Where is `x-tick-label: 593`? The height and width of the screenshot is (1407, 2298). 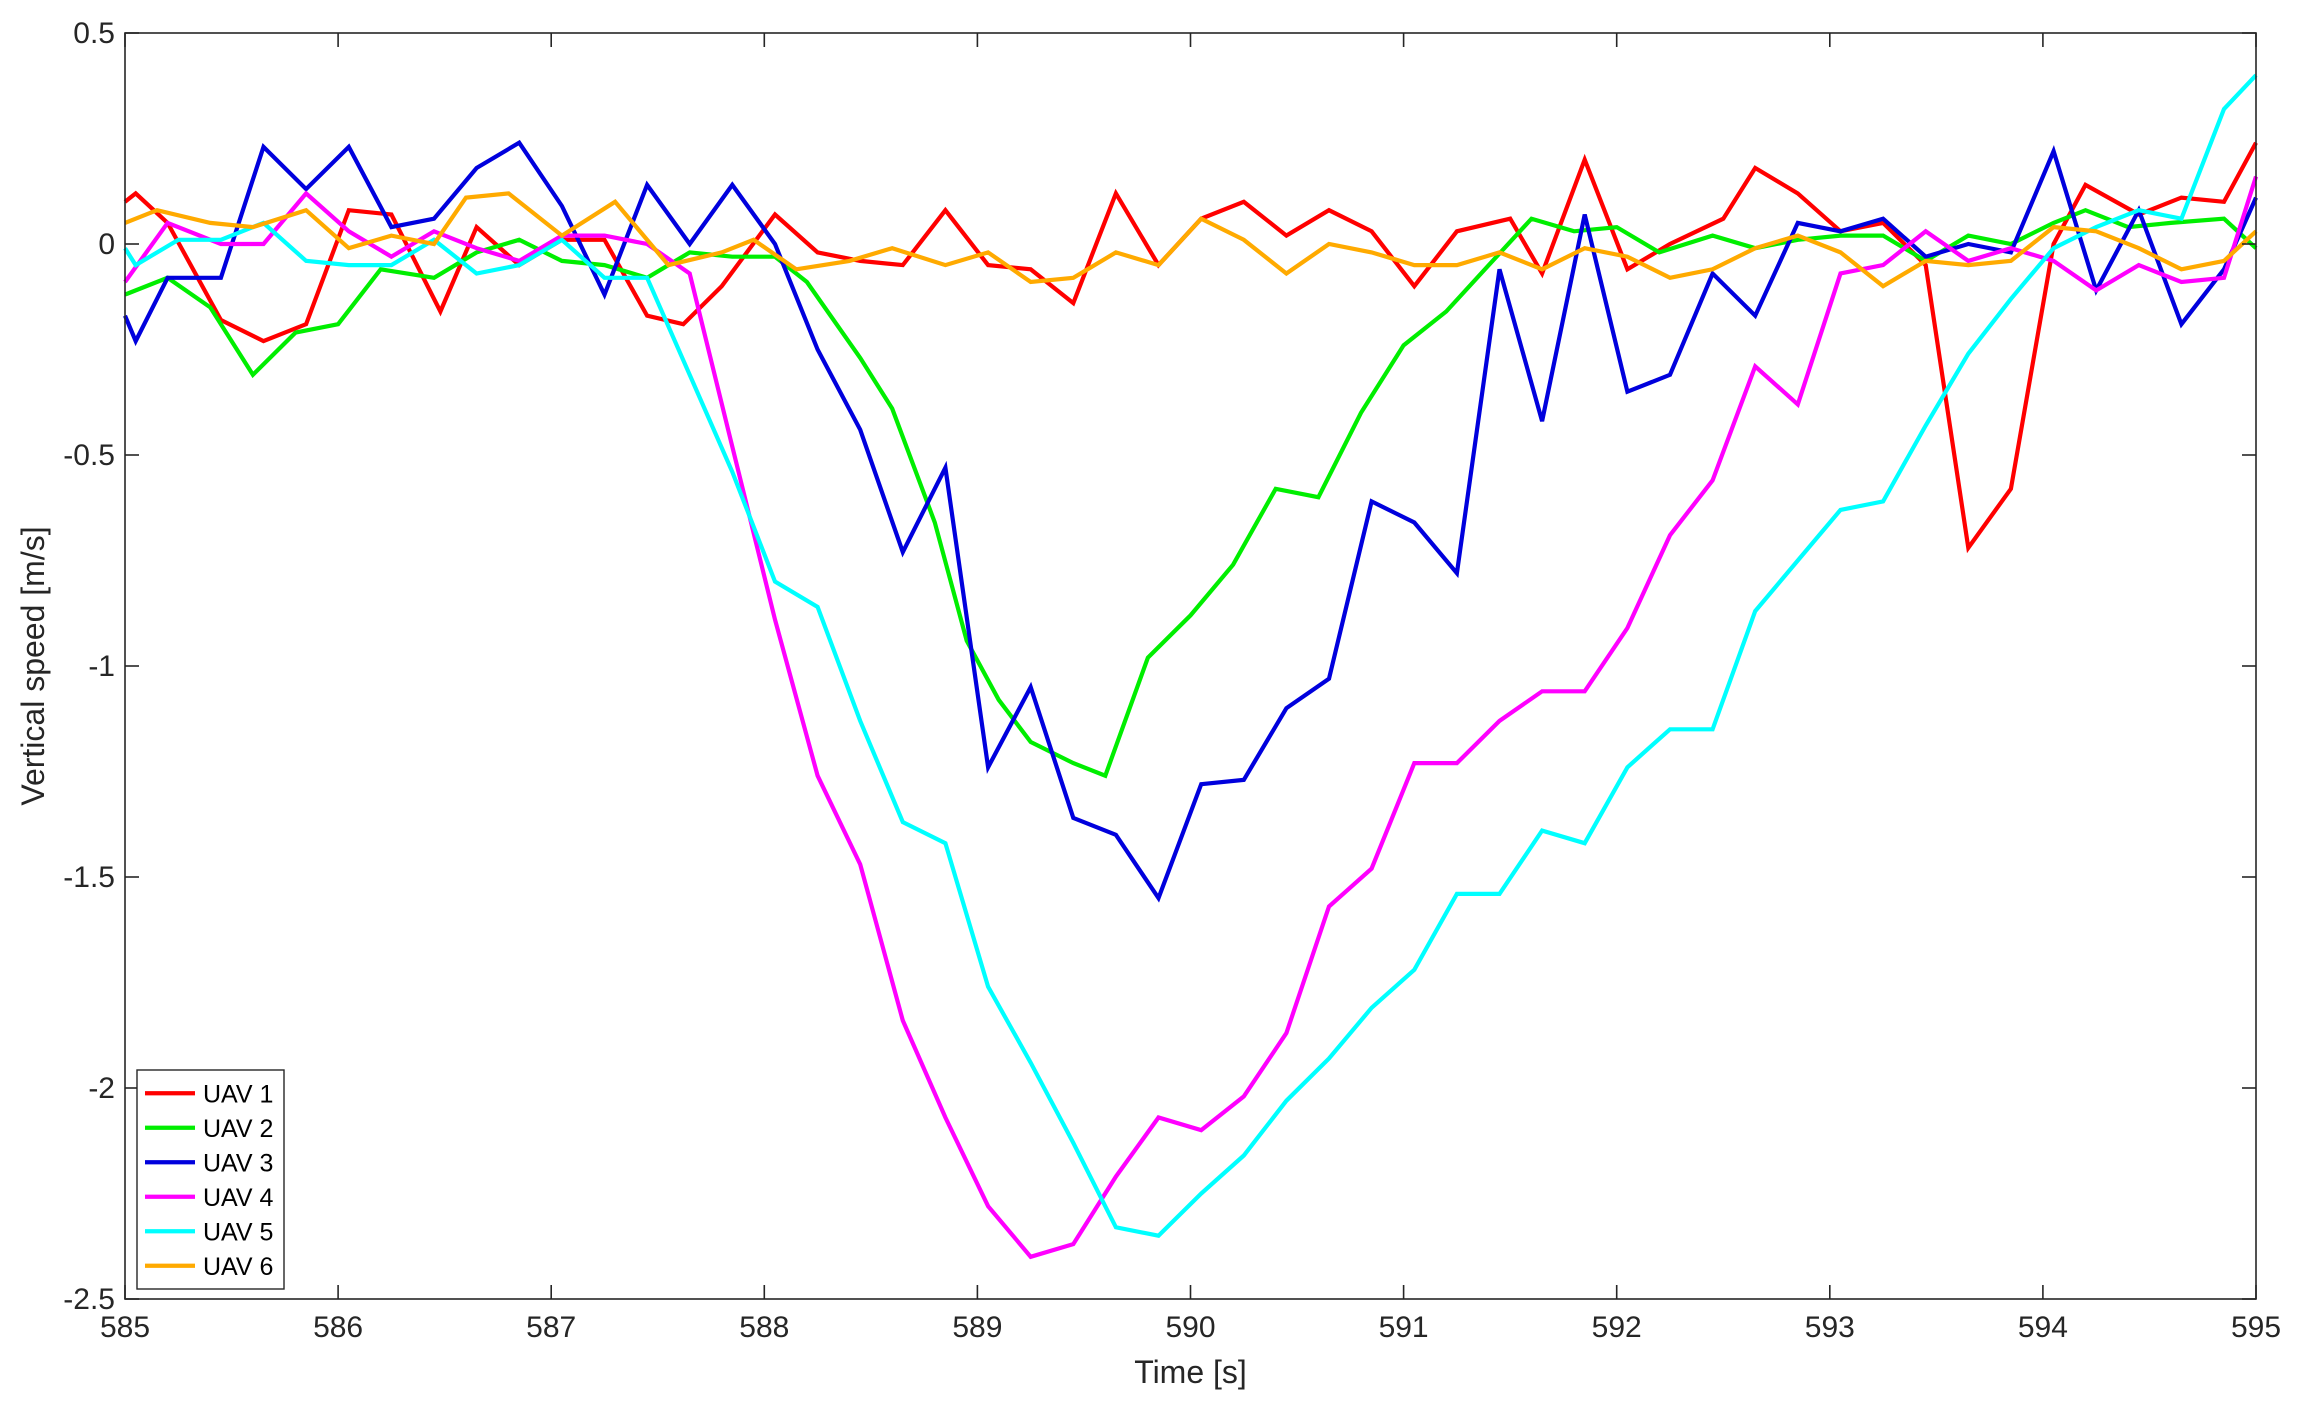 x-tick-label: 593 is located at coordinates (1830, 1327).